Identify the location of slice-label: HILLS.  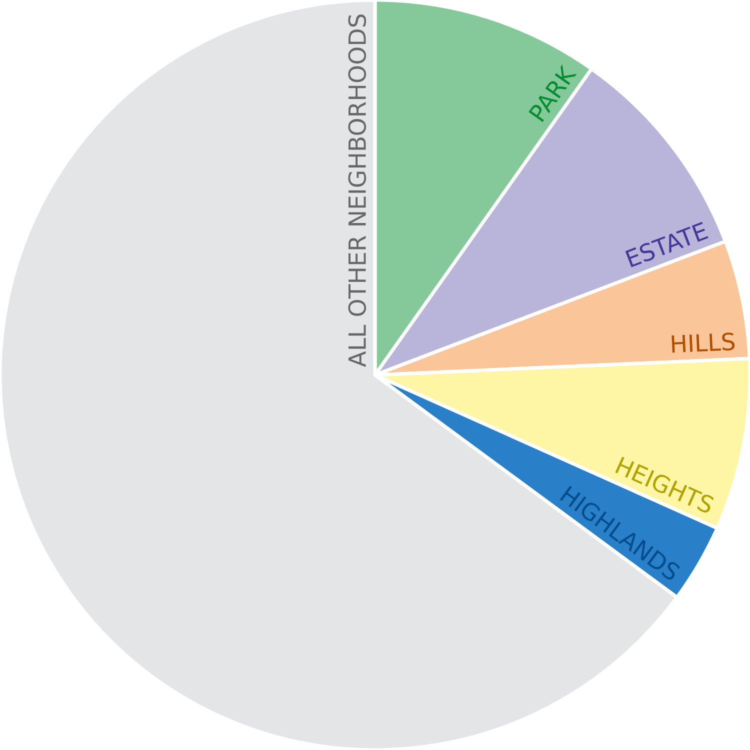
(703, 342).